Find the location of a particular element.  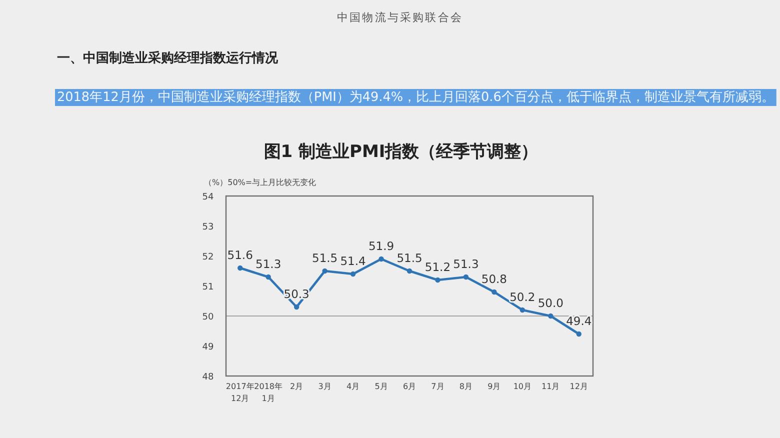

chart-title: 图1 制造业PMI指数（经季节调整） is located at coordinates (401, 152).